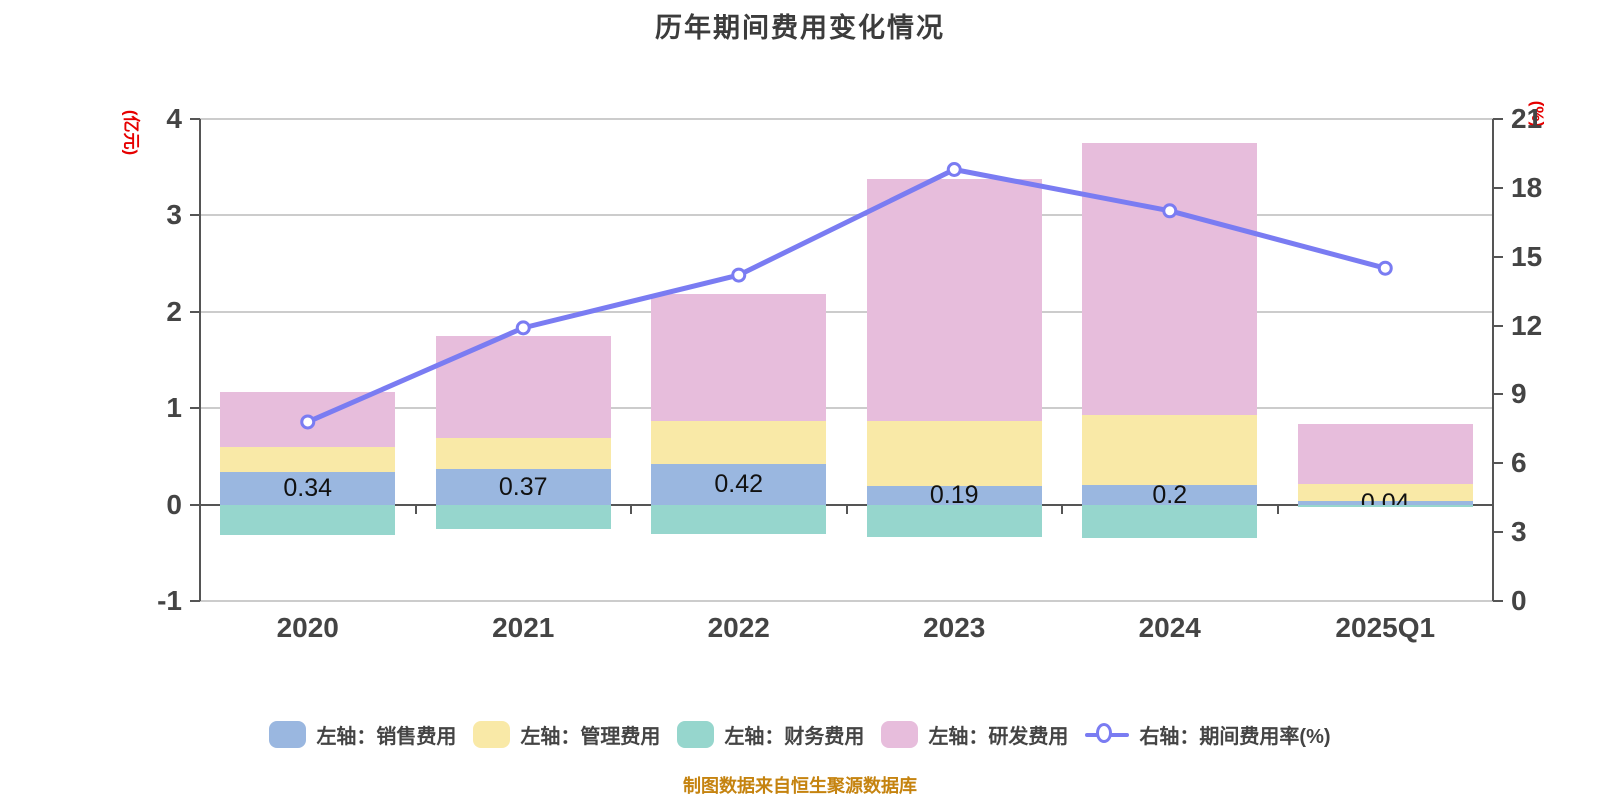 The image size is (1600, 800). What do you see at coordinates (1493, 360) in the screenshot?
I see `right-axis-line` at bounding box center [1493, 360].